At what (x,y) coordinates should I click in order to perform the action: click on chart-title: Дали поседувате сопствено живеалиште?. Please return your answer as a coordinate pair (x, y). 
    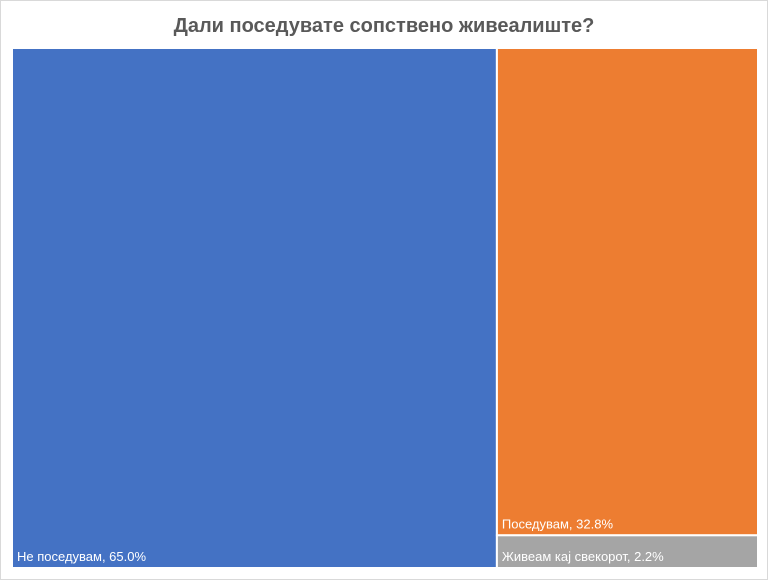
    Looking at the image, I should click on (384, 26).